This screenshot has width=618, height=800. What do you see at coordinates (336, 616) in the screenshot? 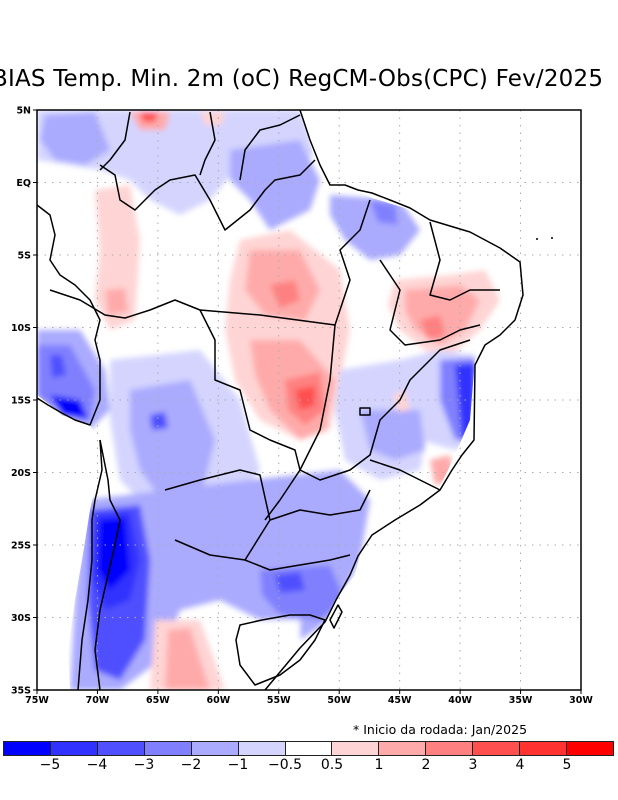
I see `lagoa-border` at bounding box center [336, 616].